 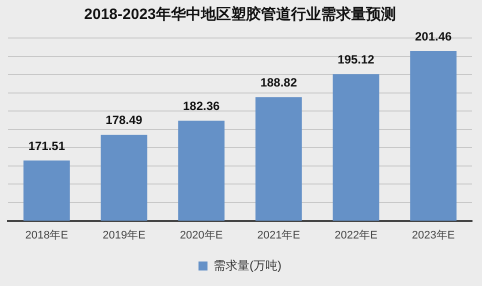 I want to click on x-tick-label: 2021年E, so click(x=278, y=235).